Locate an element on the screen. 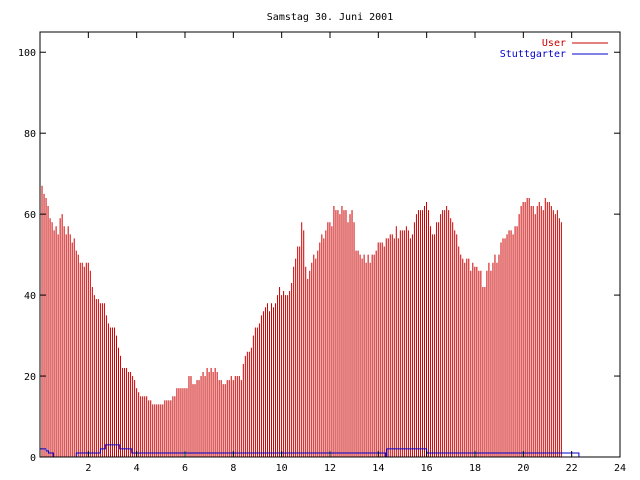 This screenshot has width=640, height=480. x-tick-label: 6 is located at coordinates (185, 468).